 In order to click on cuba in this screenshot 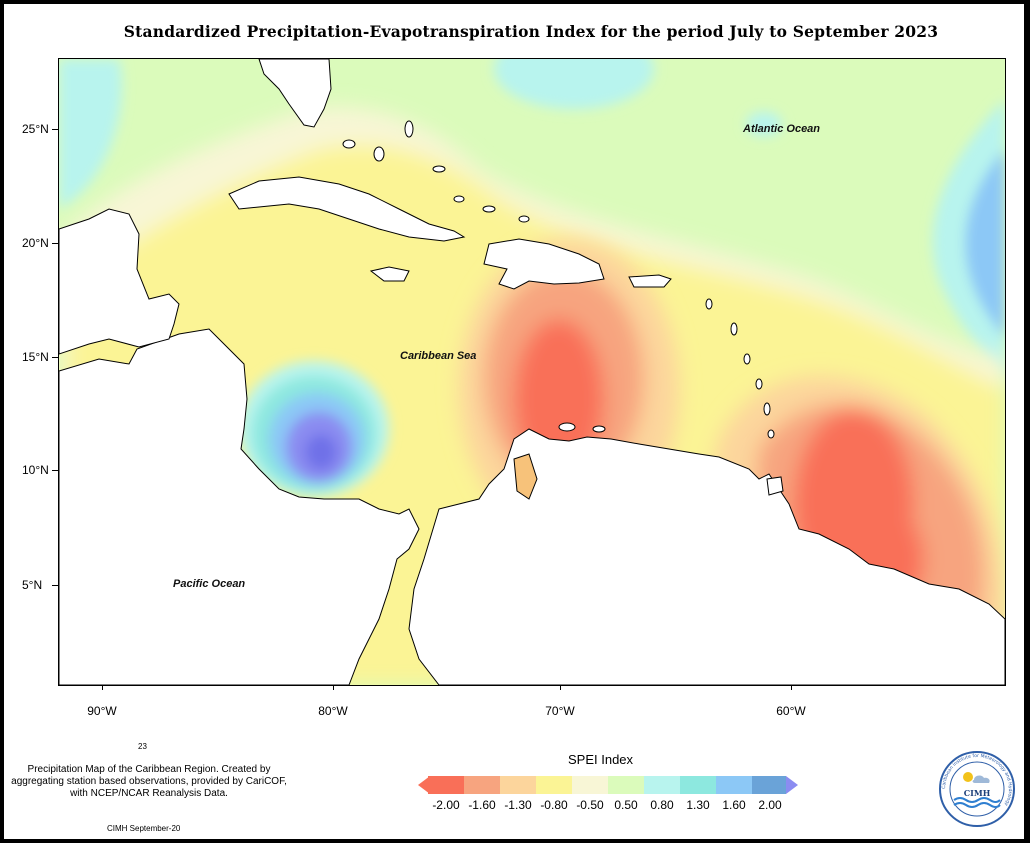, I will do `click(347, 209)`.